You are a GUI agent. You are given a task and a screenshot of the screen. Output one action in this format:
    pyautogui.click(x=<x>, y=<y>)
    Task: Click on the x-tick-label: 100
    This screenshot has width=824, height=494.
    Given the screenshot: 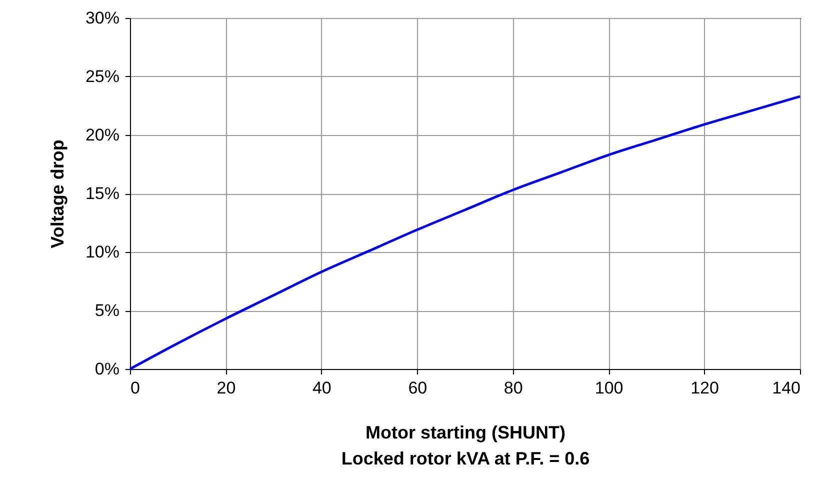 What is the action you would take?
    pyautogui.click(x=609, y=388)
    